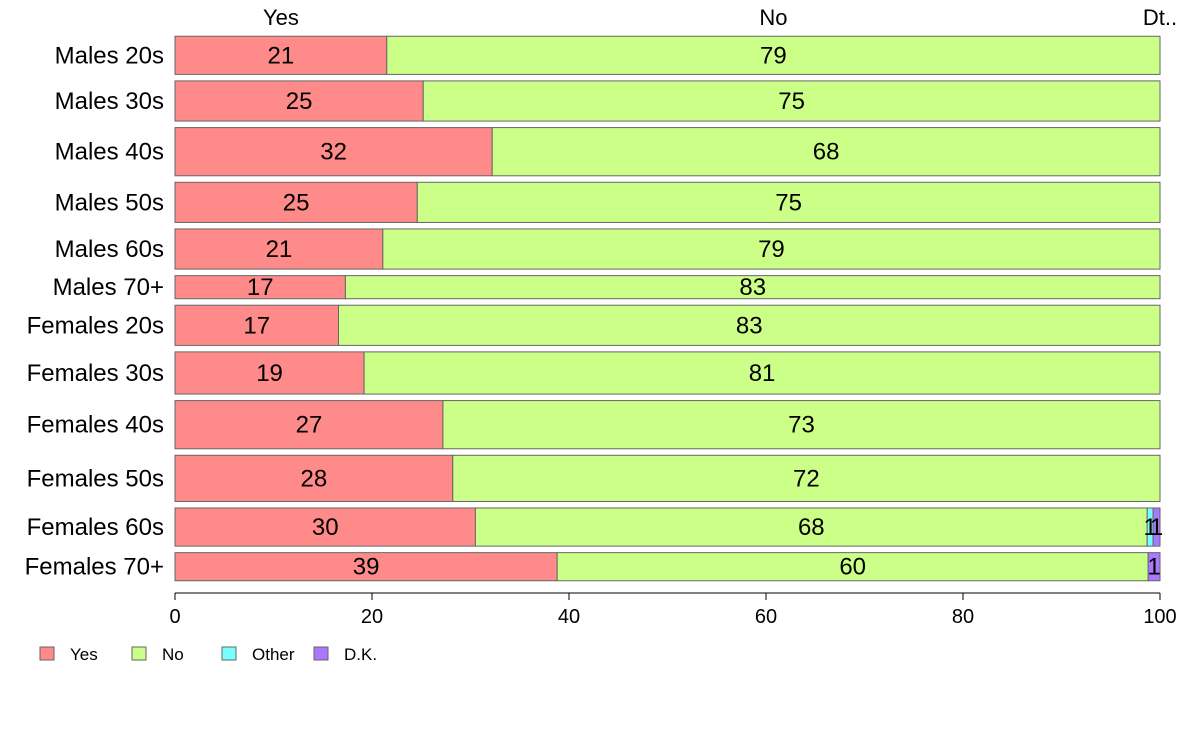 The image size is (1188, 736). I want to click on row-label: Males 20s, so click(109, 55).